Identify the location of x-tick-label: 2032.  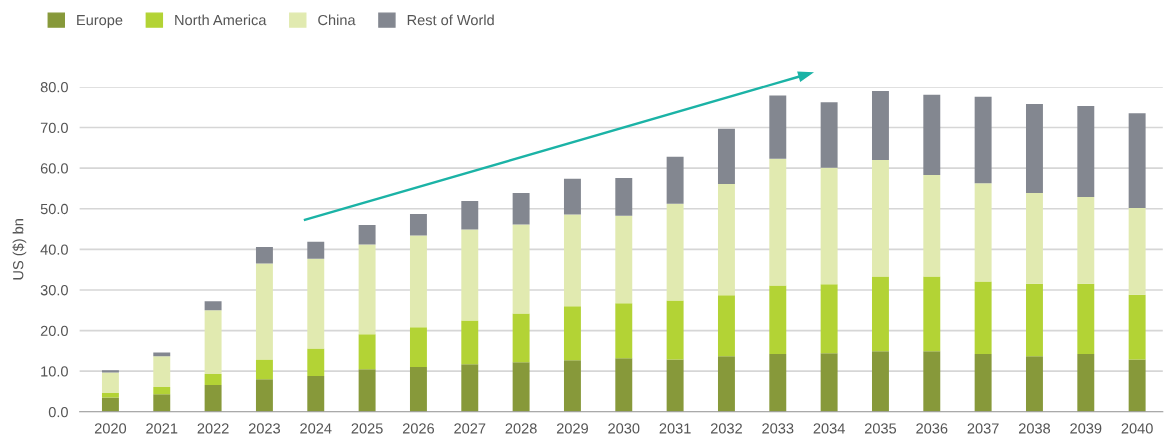
(726, 428).